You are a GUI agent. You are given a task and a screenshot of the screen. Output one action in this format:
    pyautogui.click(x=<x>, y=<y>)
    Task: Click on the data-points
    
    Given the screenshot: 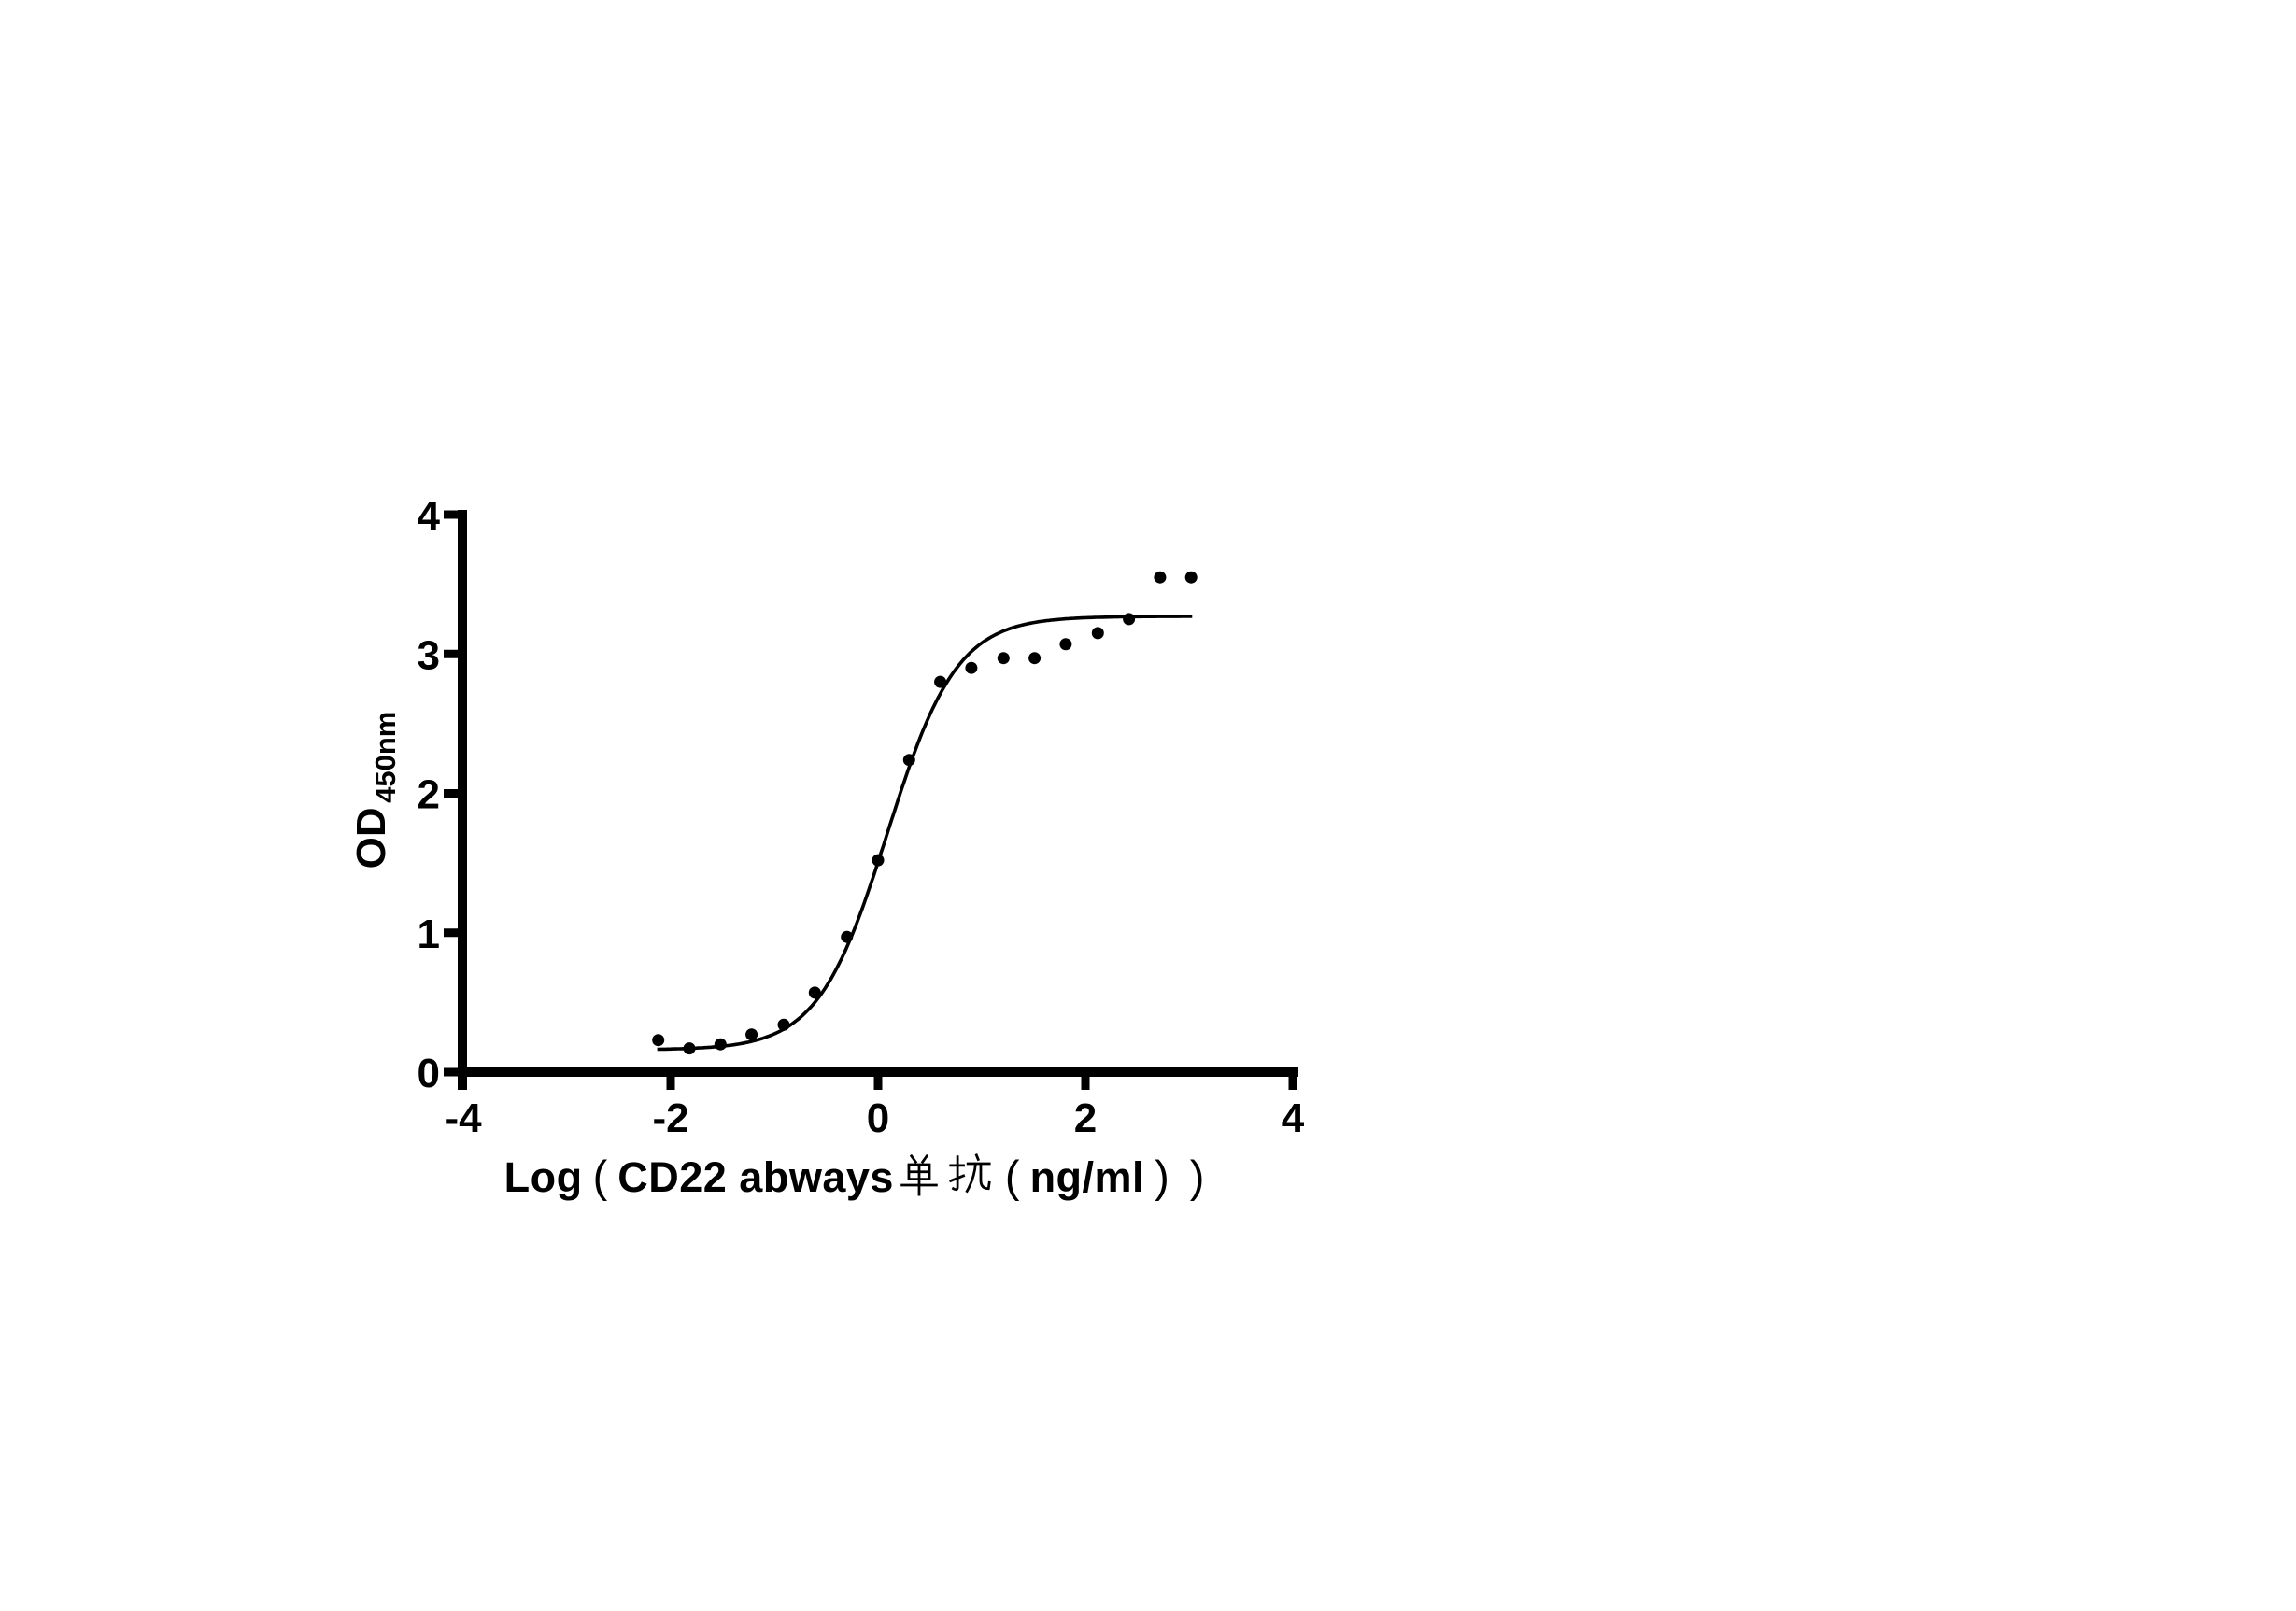 What is the action you would take?
    pyautogui.click(x=925, y=813)
    